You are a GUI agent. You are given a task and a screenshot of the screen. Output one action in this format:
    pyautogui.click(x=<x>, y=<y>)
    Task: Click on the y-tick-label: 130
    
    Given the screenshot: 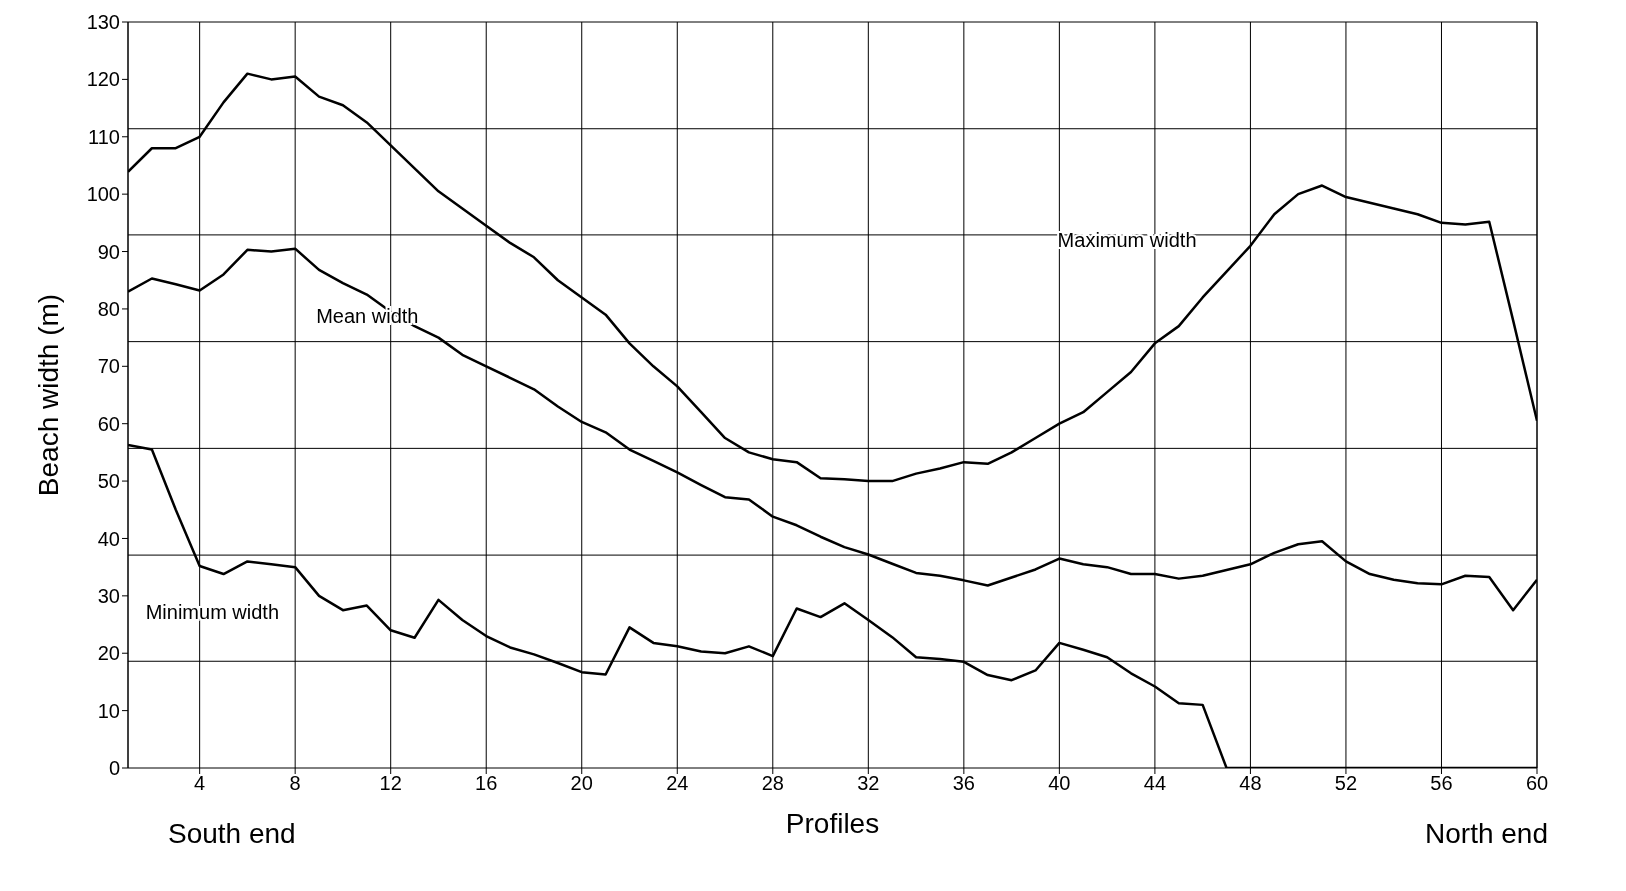 What is the action you would take?
    pyautogui.click(x=103, y=22)
    